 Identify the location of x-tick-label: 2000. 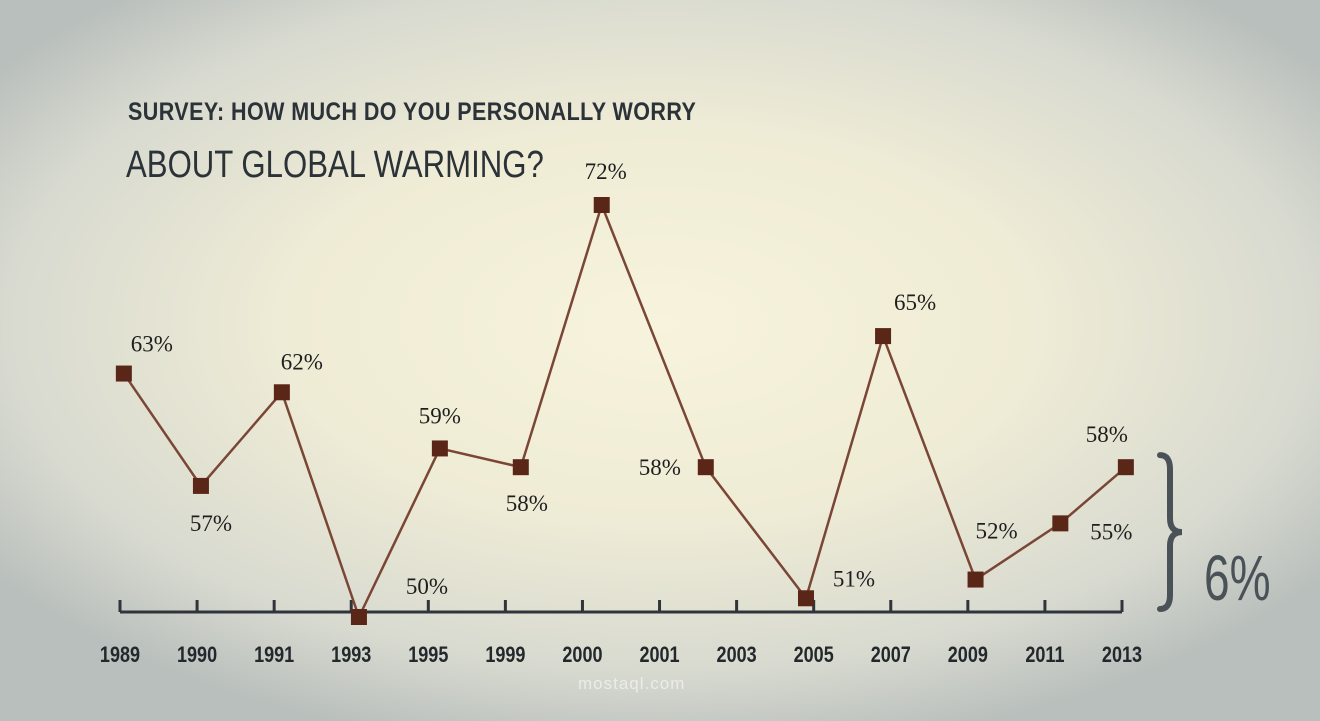
(582, 655).